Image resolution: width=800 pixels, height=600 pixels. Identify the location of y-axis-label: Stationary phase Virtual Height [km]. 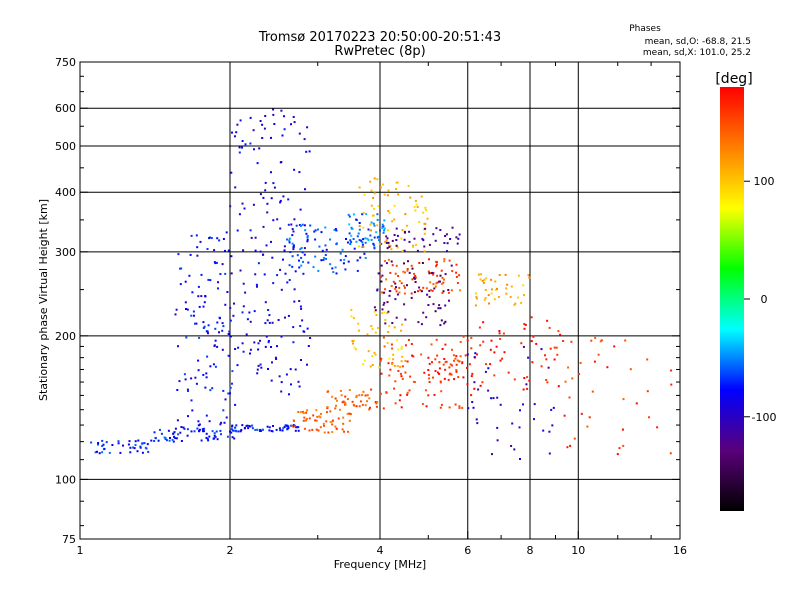
(43, 300).